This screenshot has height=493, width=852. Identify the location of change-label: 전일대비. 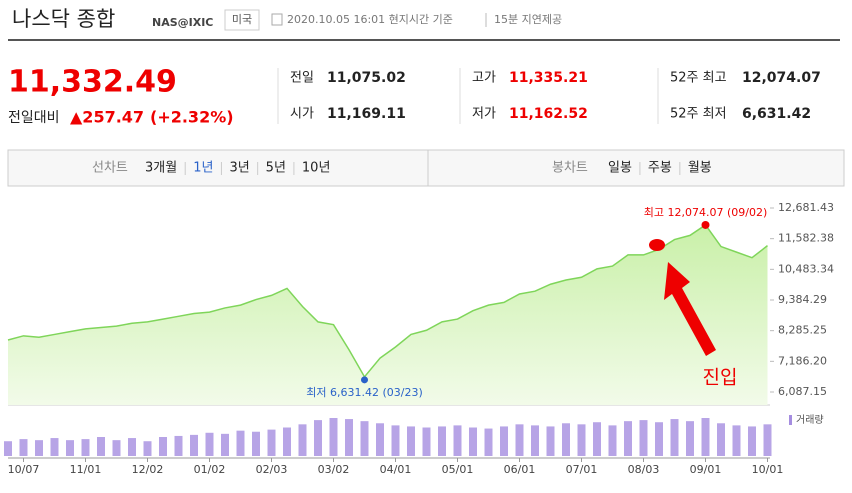
(34, 118).